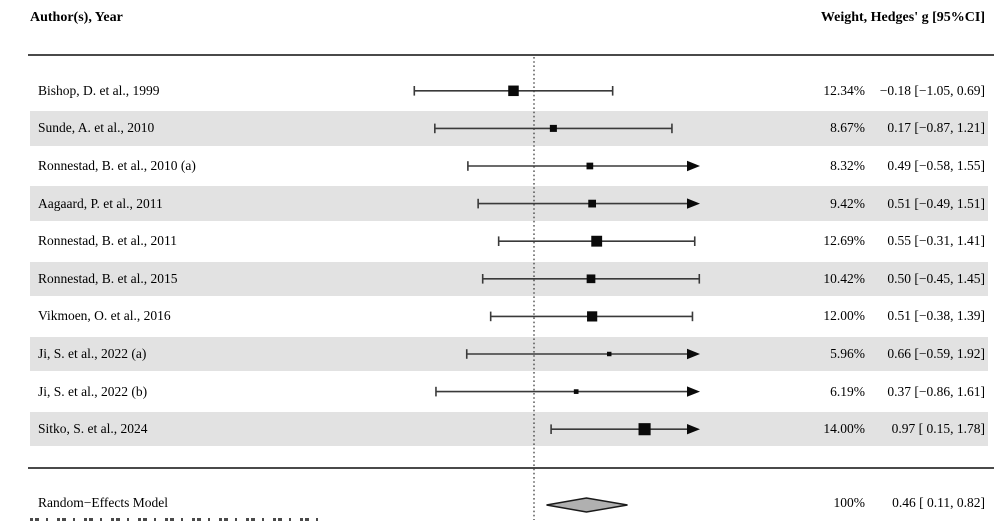 This screenshot has height=521, width=1000. Describe the element at coordinates (844, 90) in the screenshot. I see `study-weight: 12.34%` at that location.